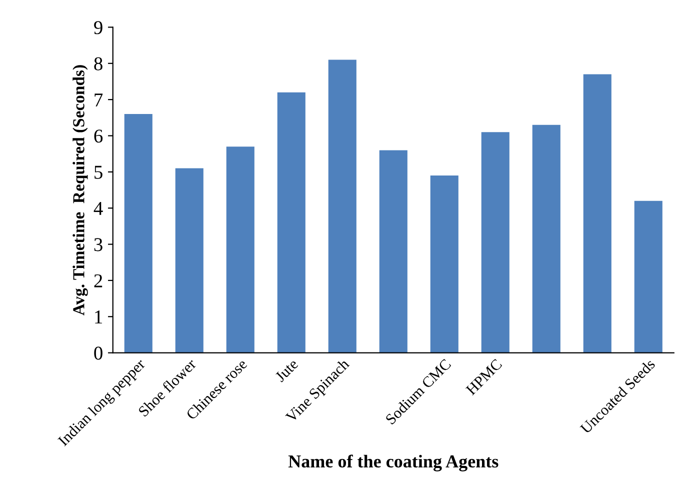 The height and width of the screenshot is (504, 680). I want to click on y-tick-label: 8, so click(98, 63).